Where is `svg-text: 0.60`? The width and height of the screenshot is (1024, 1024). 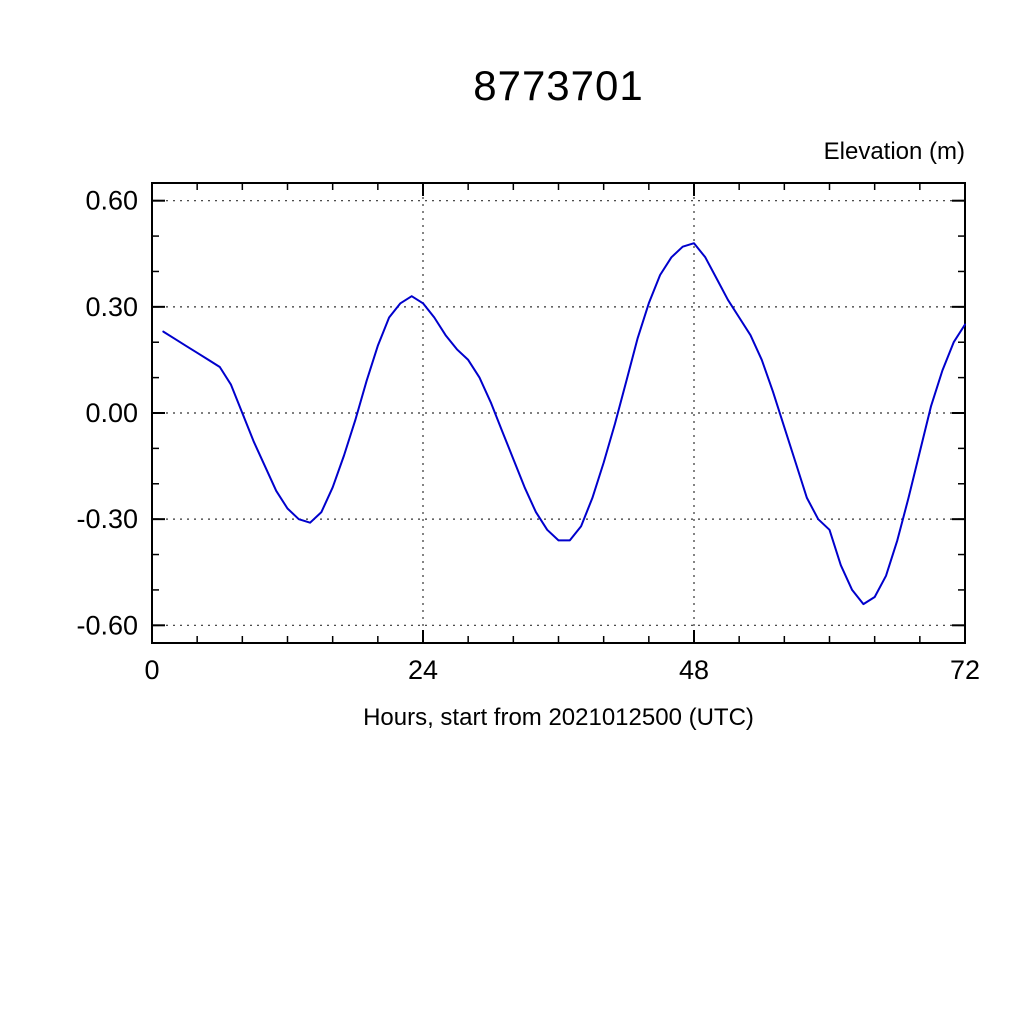
svg-text: 0.60 is located at coordinates (111, 201).